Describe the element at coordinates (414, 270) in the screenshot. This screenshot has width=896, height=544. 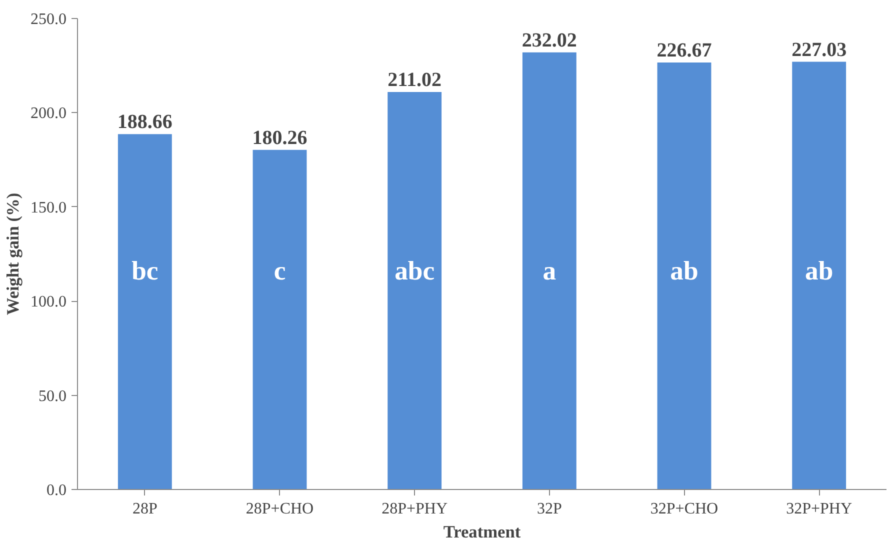
I see `annotation: abc` at that location.